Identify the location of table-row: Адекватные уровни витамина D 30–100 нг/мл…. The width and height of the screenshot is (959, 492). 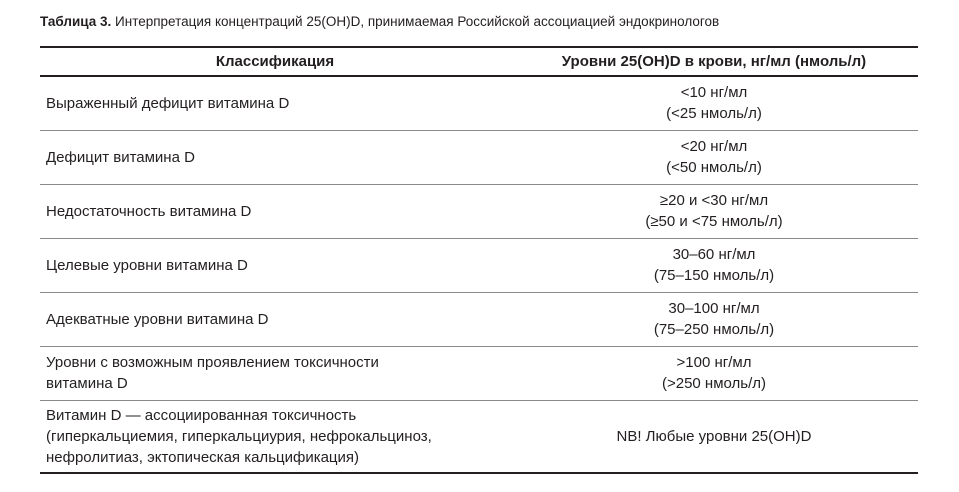
(479, 319).